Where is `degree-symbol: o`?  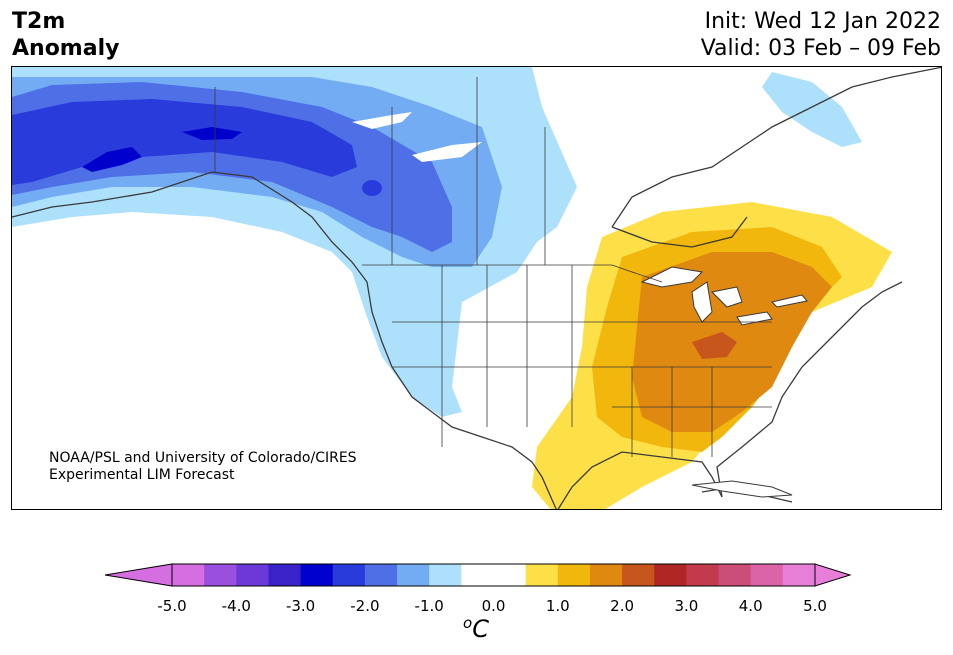 degree-symbol: o is located at coordinates (468, 623).